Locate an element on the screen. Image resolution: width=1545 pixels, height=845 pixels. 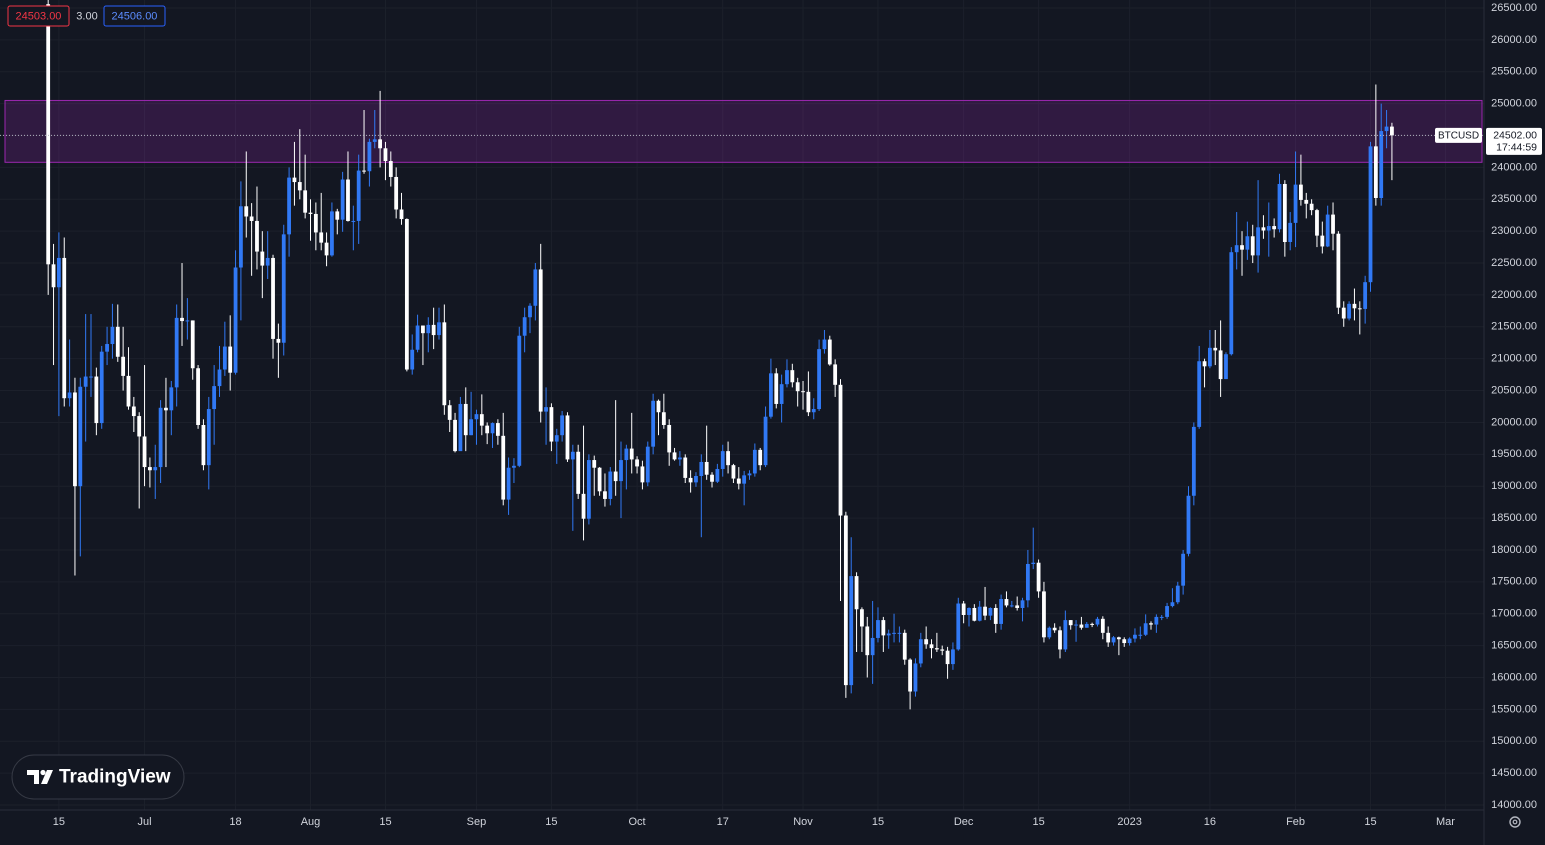
y-tick-label: 16000.00 is located at coordinates (1514, 677).